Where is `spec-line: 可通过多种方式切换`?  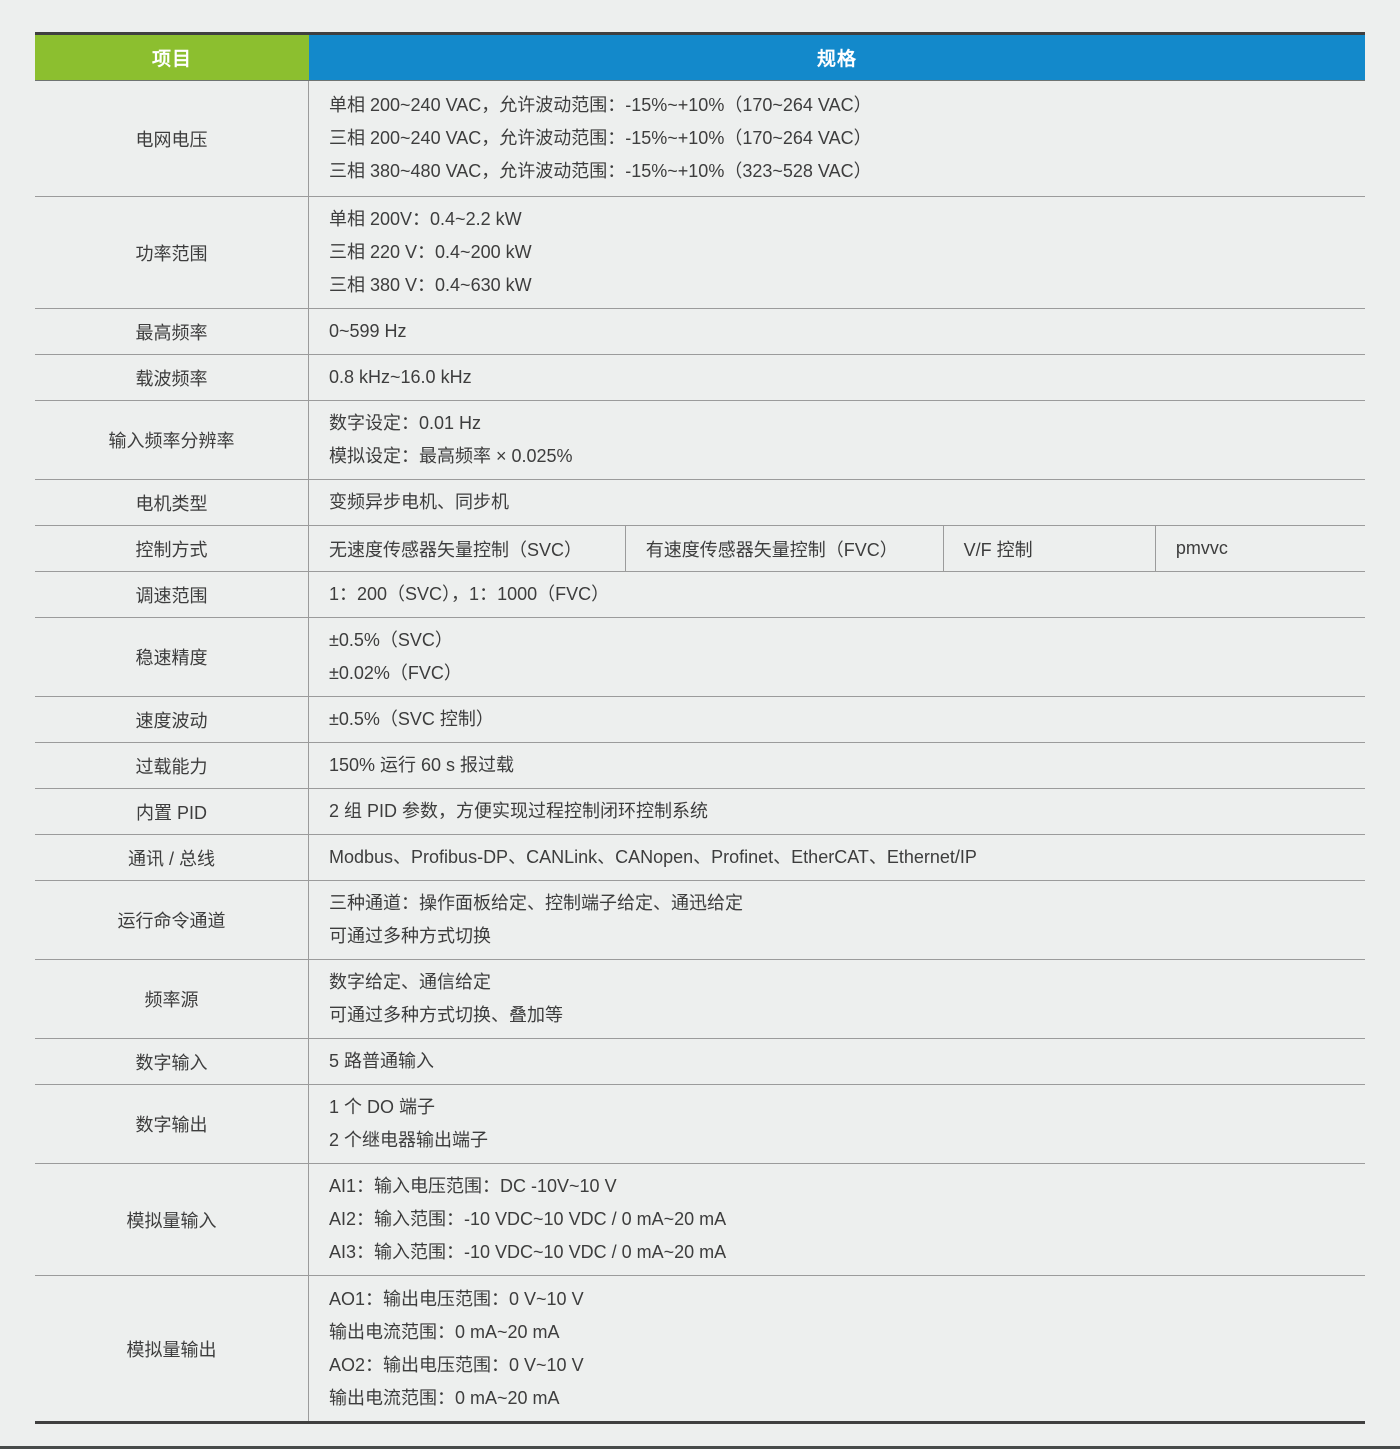
spec-line: 可通过多种方式切换 is located at coordinates (410, 936).